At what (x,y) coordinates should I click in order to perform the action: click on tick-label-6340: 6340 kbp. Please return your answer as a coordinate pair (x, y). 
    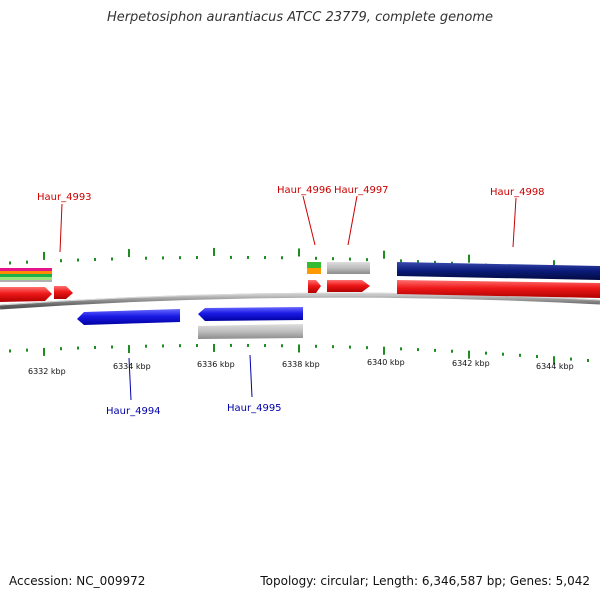
    Looking at the image, I should click on (386, 362).